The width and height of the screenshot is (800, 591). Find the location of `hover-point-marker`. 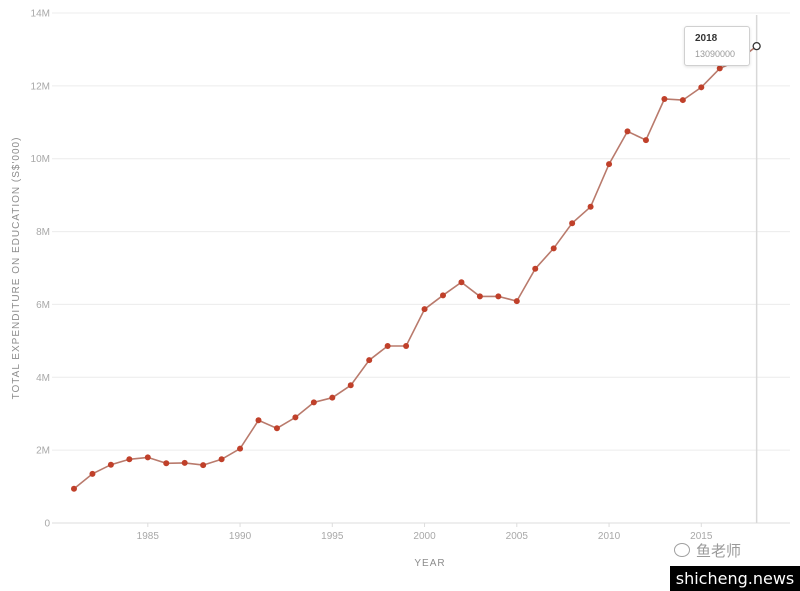

hover-point-marker is located at coordinates (756, 46).